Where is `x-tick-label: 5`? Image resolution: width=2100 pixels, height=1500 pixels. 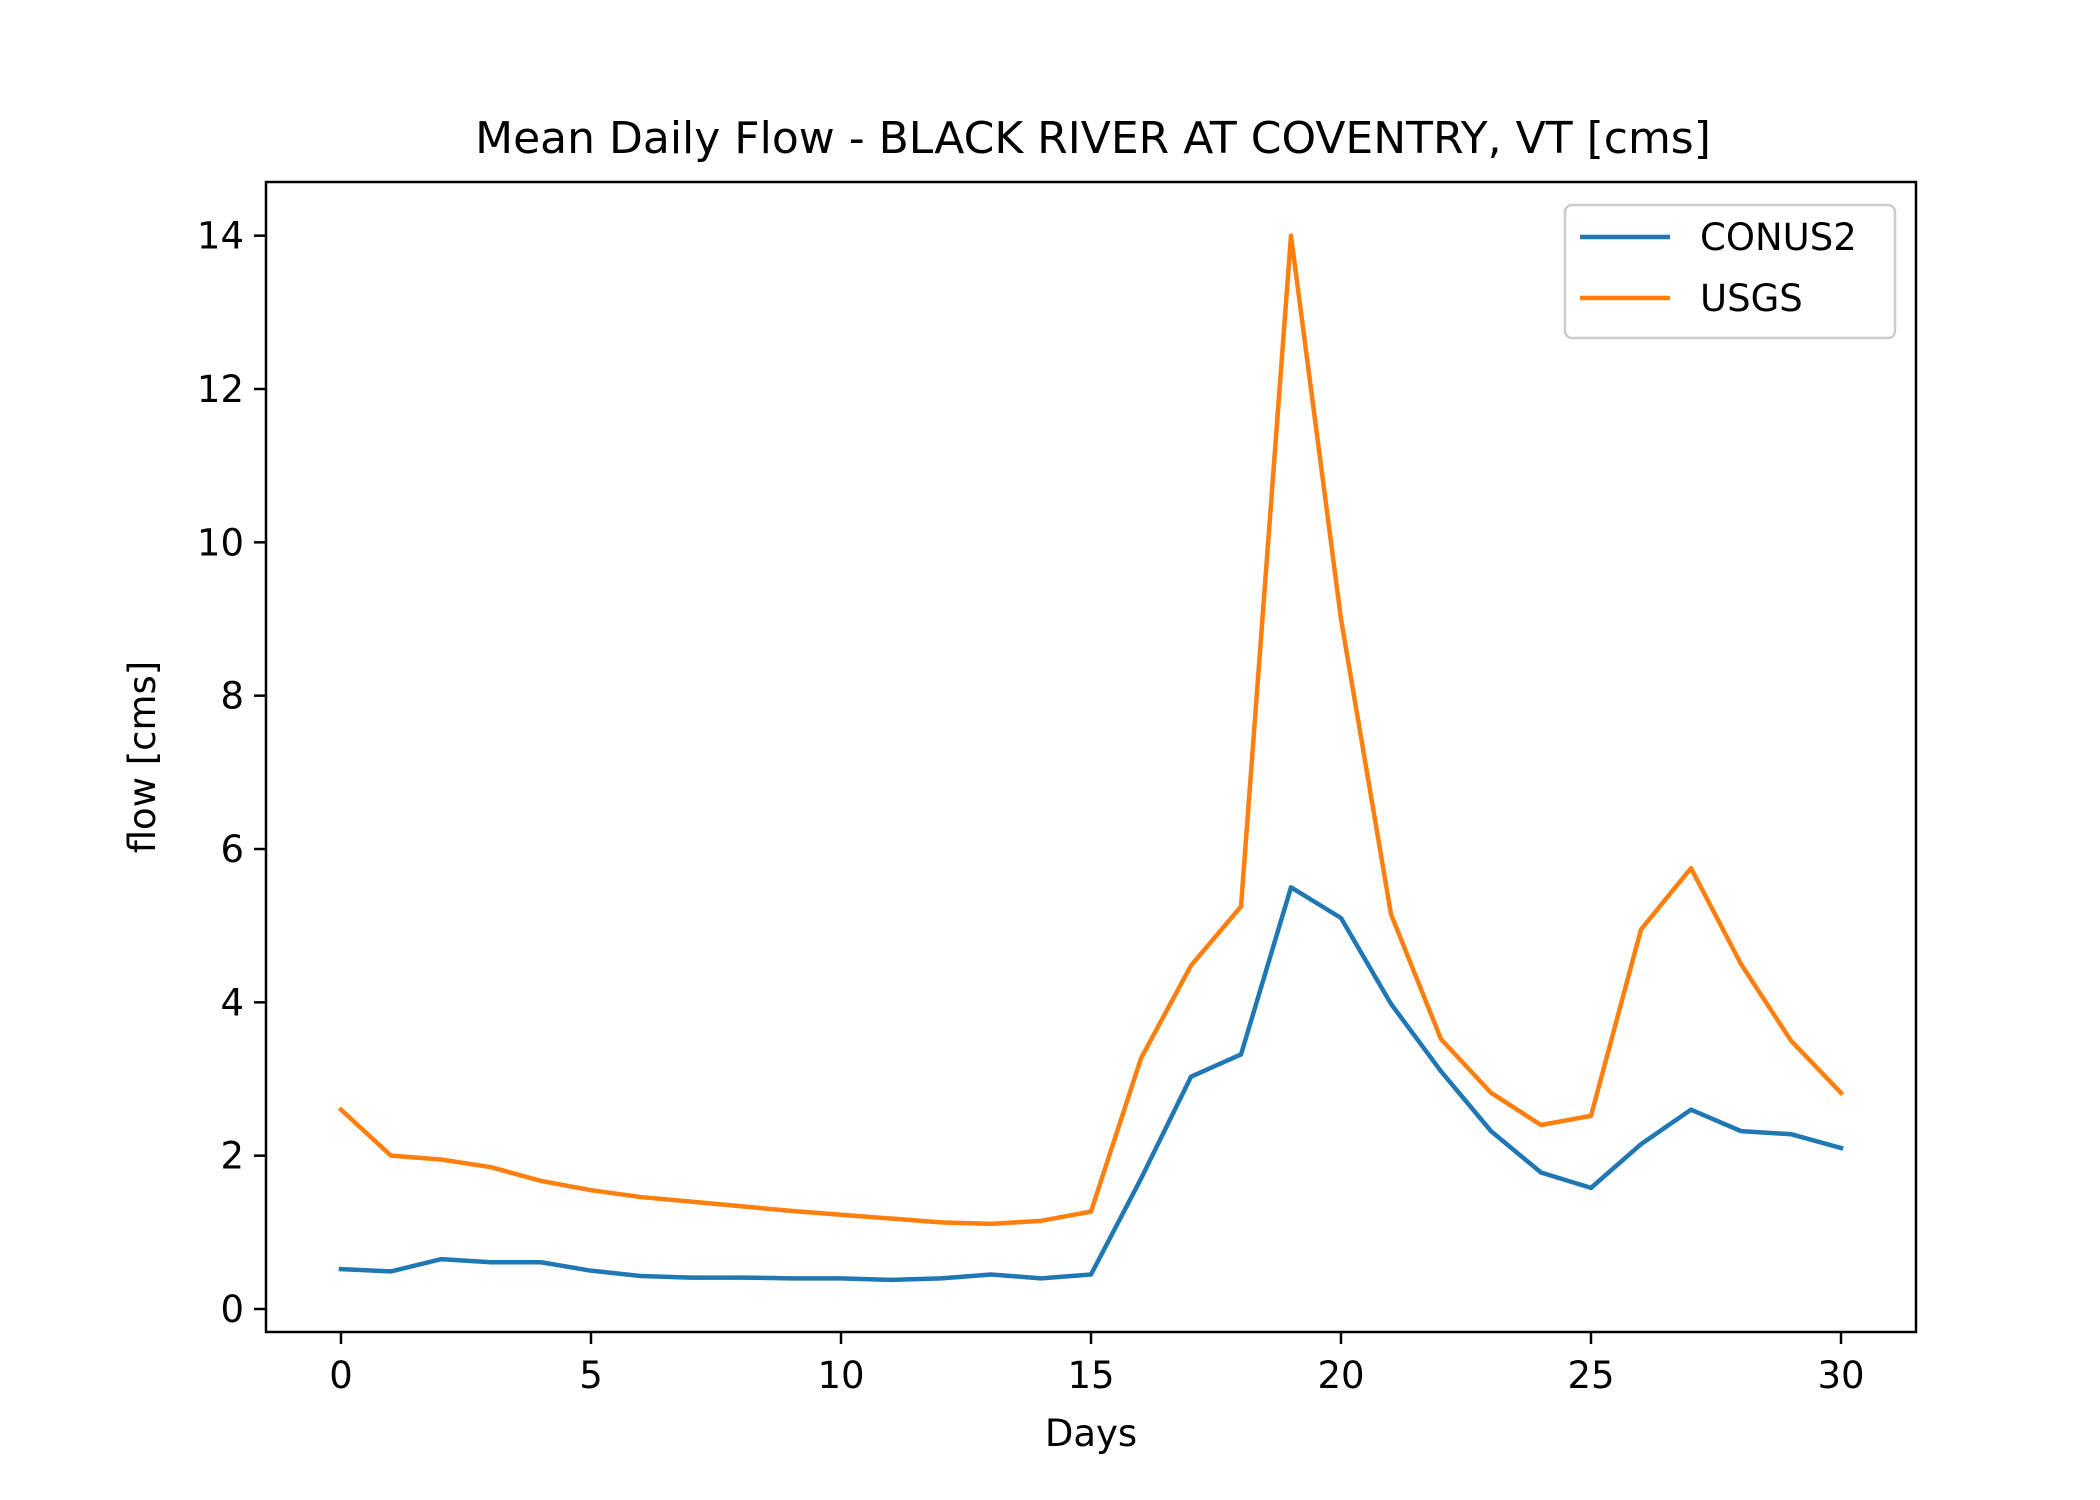 x-tick-label: 5 is located at coordinates (591, 1375).